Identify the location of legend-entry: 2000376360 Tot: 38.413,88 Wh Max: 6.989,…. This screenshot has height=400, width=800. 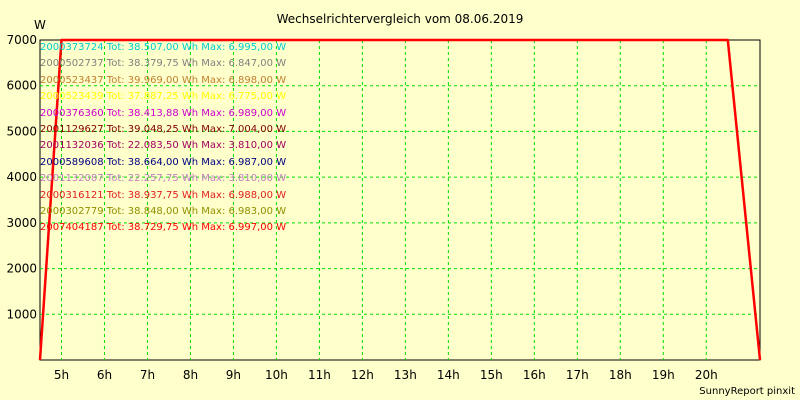
(163, 113).